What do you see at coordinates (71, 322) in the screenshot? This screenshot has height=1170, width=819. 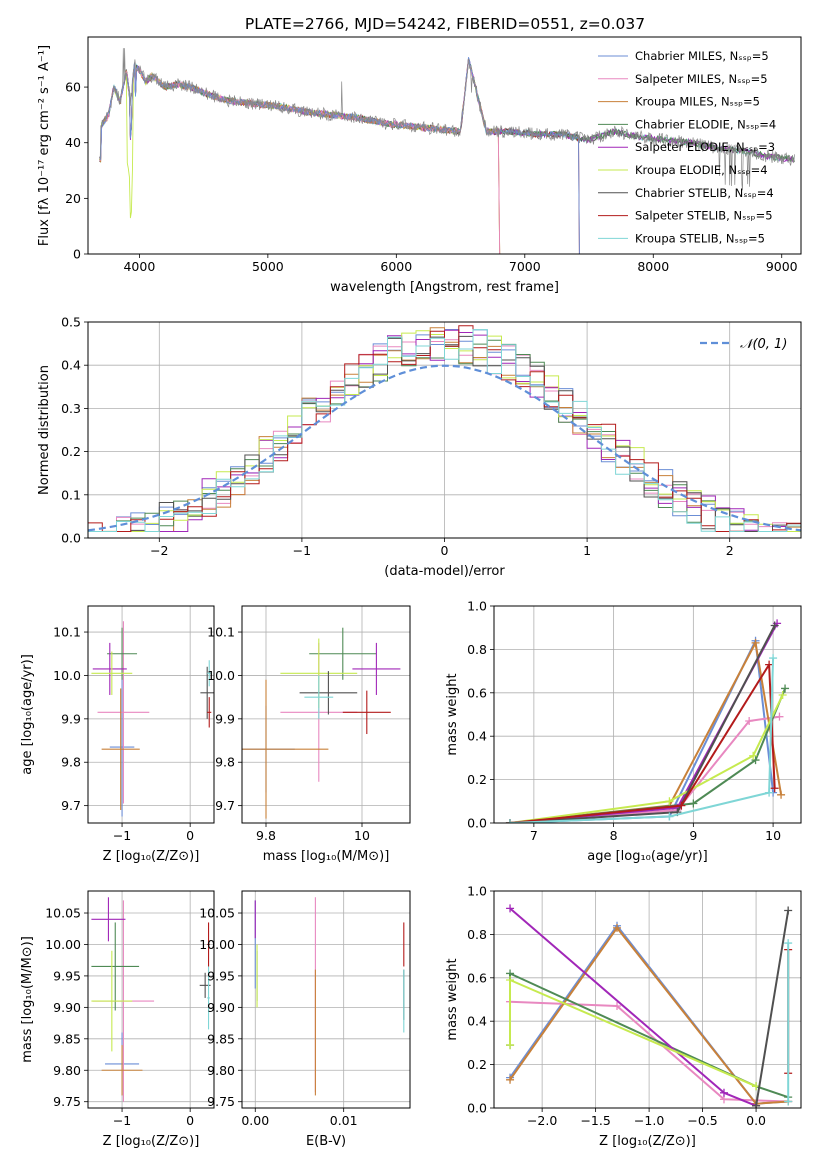 I see `y-tick-label: 0.5` at bounding box center [71, 322].